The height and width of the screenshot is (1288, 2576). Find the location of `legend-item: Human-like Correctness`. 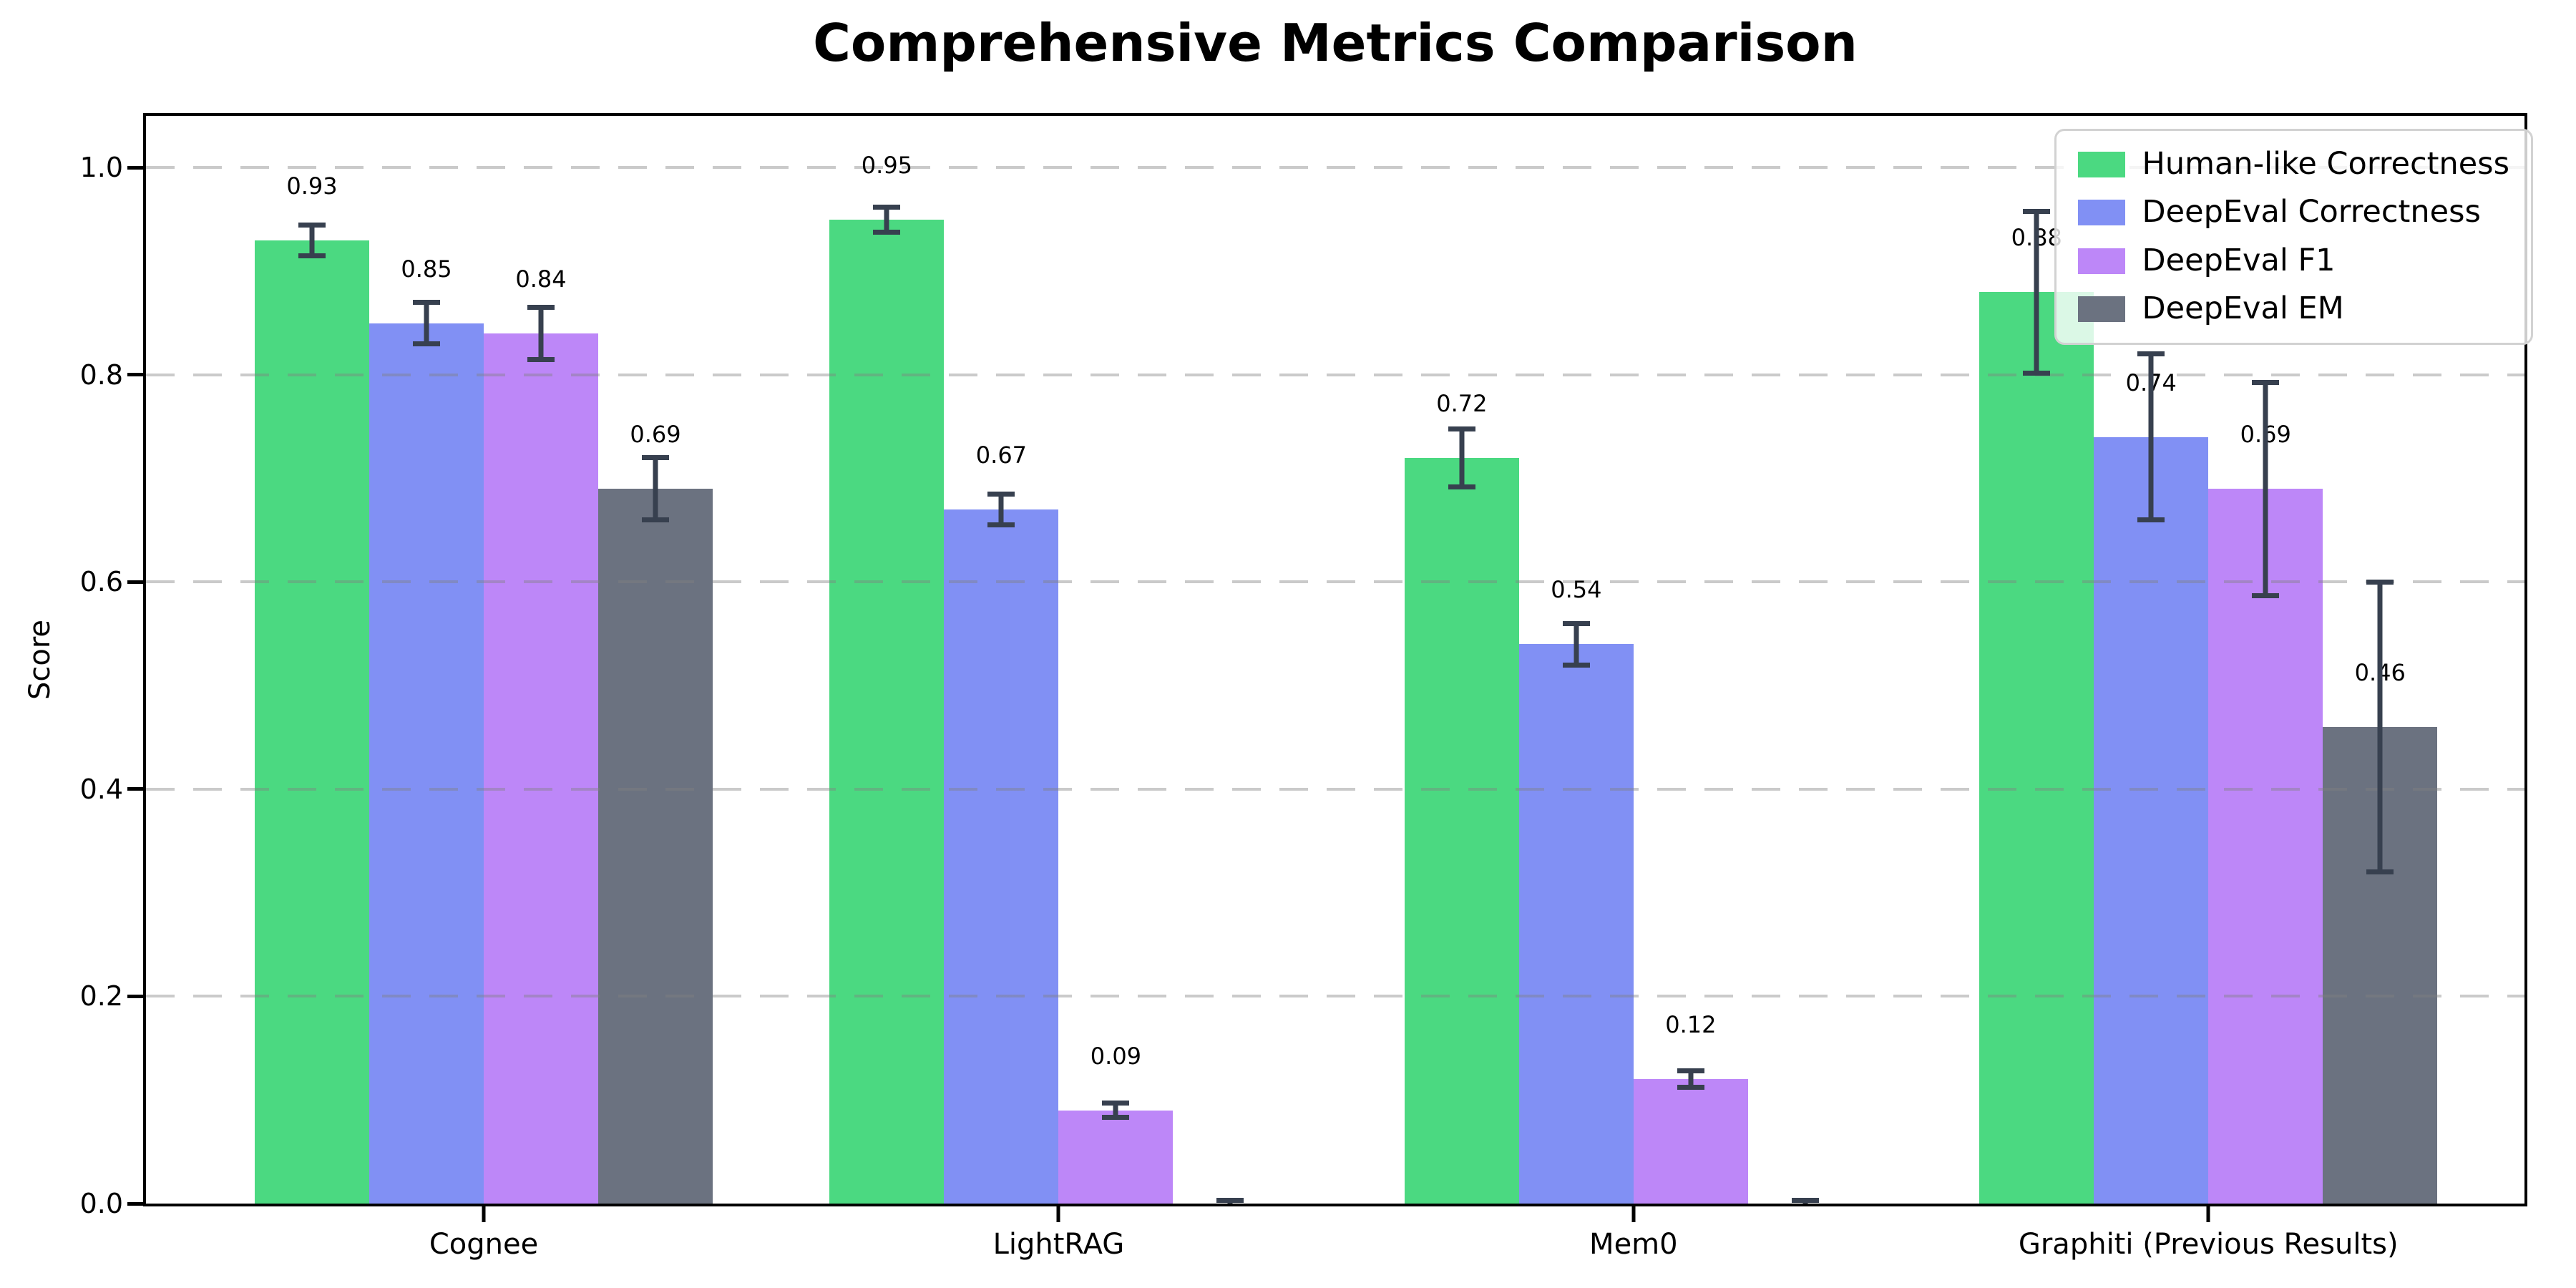

legend-item: Human-like Correctness is located at coordinates (2293, 164).